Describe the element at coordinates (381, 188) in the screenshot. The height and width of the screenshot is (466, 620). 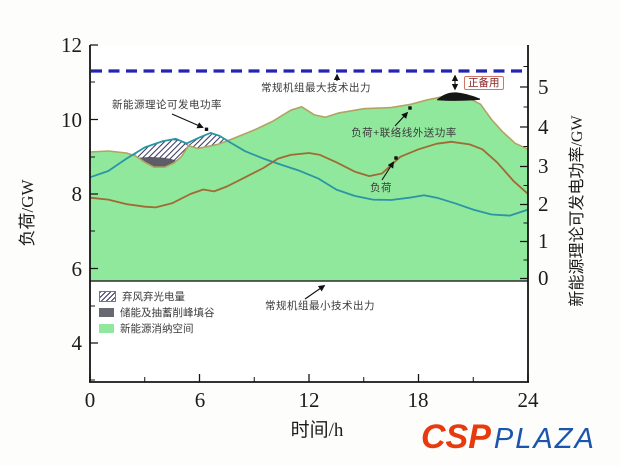
I see `annotation-load: 负荷` at that location.